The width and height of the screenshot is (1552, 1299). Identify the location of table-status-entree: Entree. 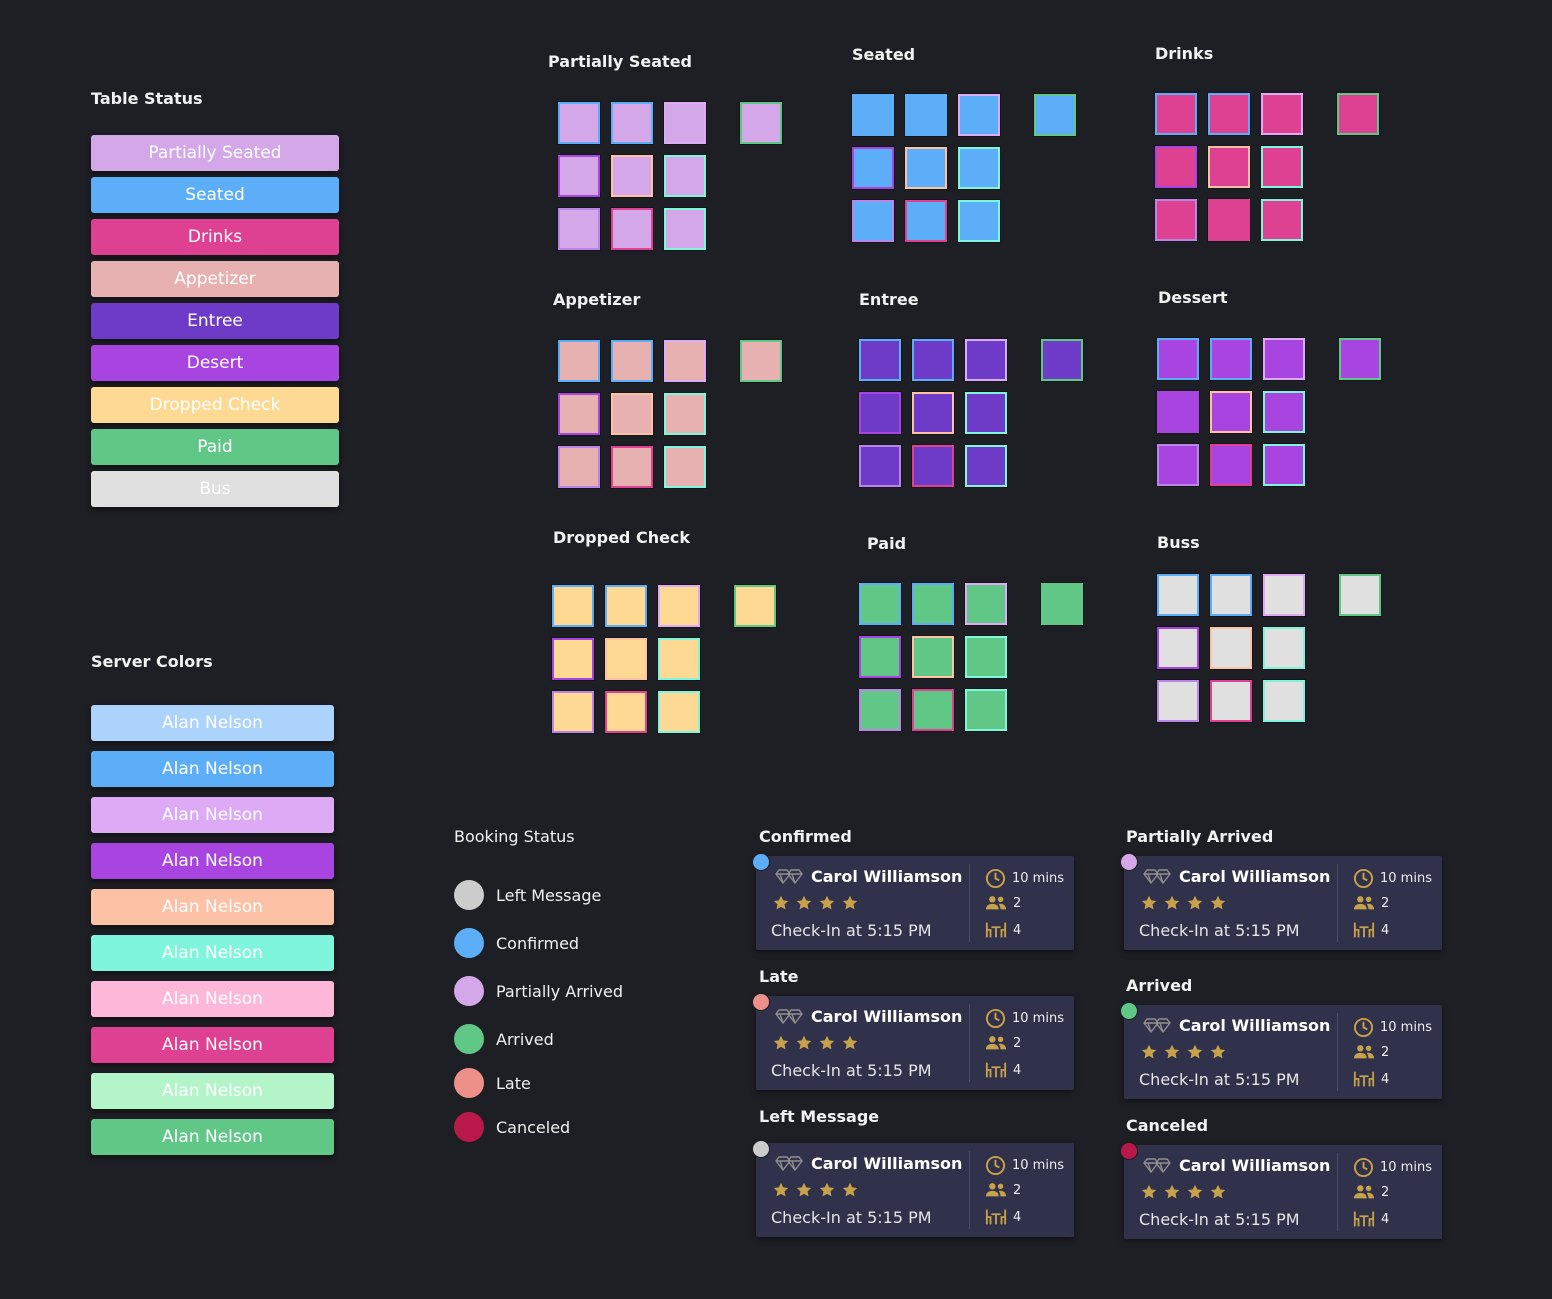
(215, 321).